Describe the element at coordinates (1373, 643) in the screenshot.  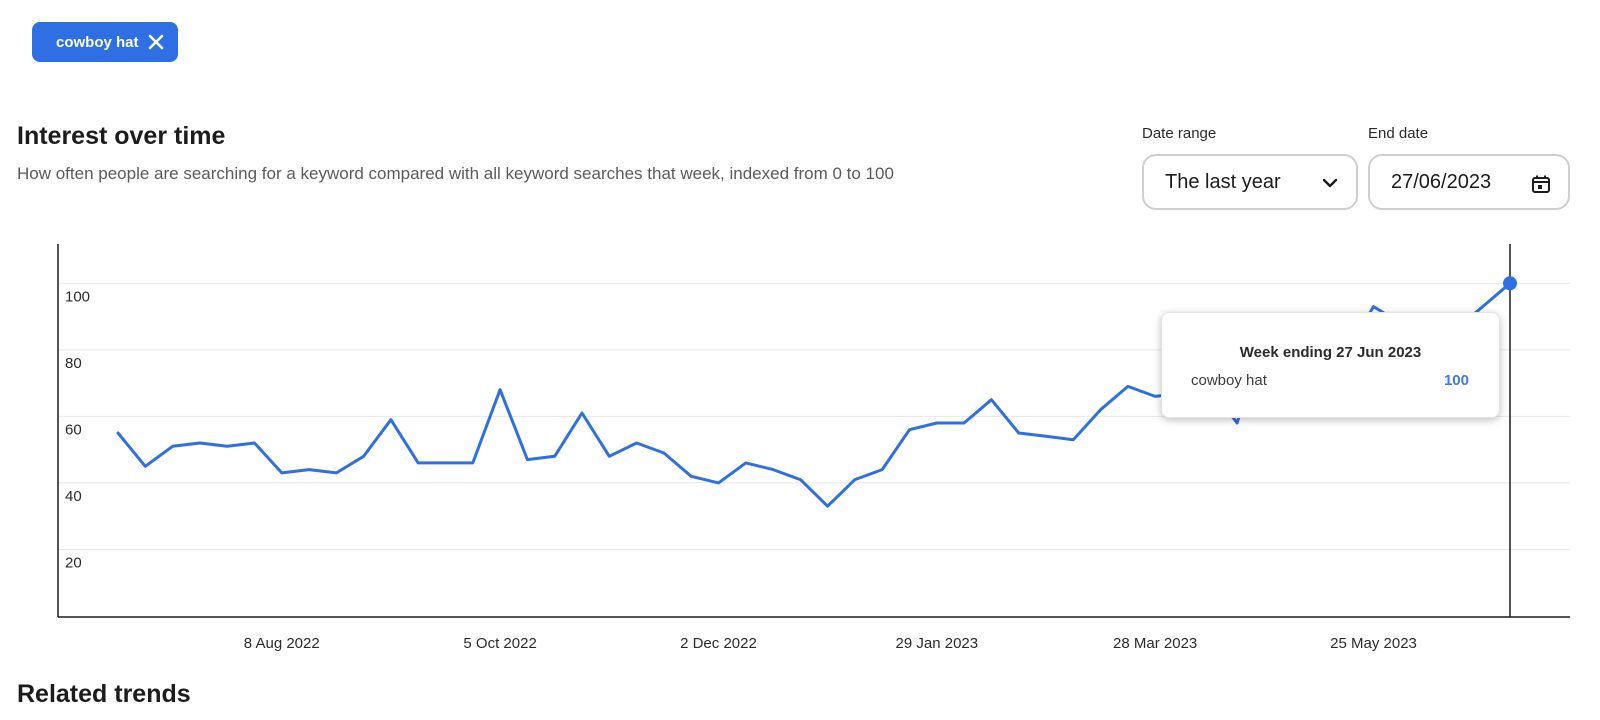
I see `x-tick-label: 25 May 2023` at that location.